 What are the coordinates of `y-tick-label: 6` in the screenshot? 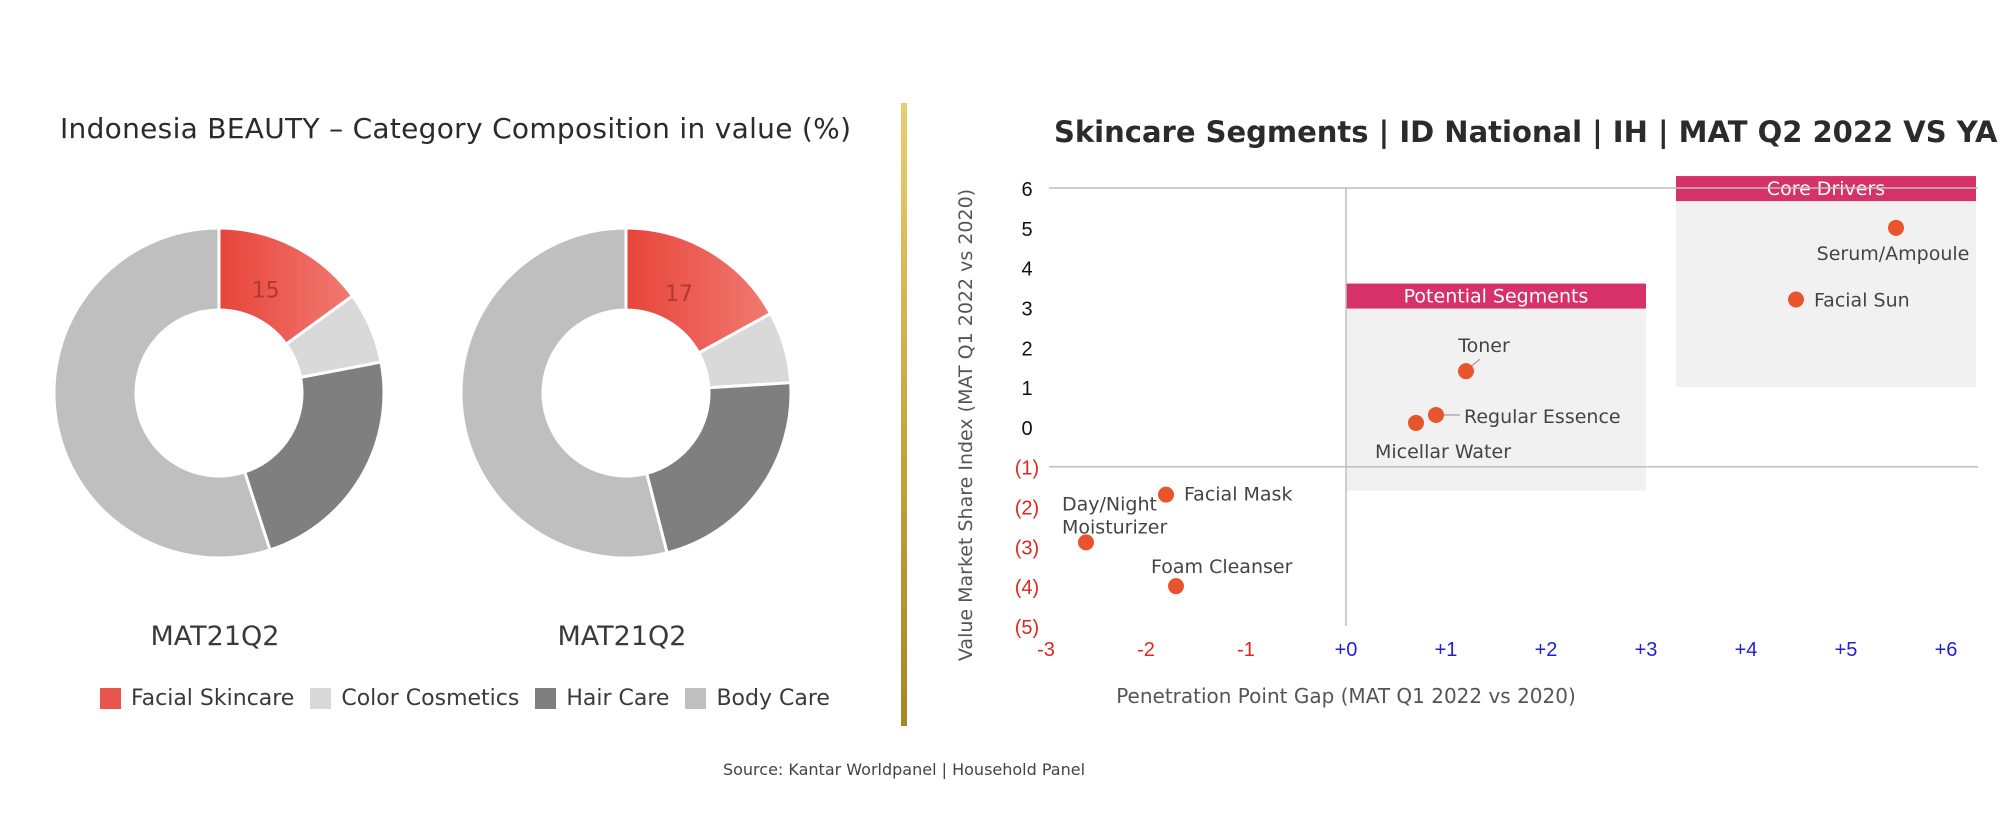 It's located at (1026, 190).